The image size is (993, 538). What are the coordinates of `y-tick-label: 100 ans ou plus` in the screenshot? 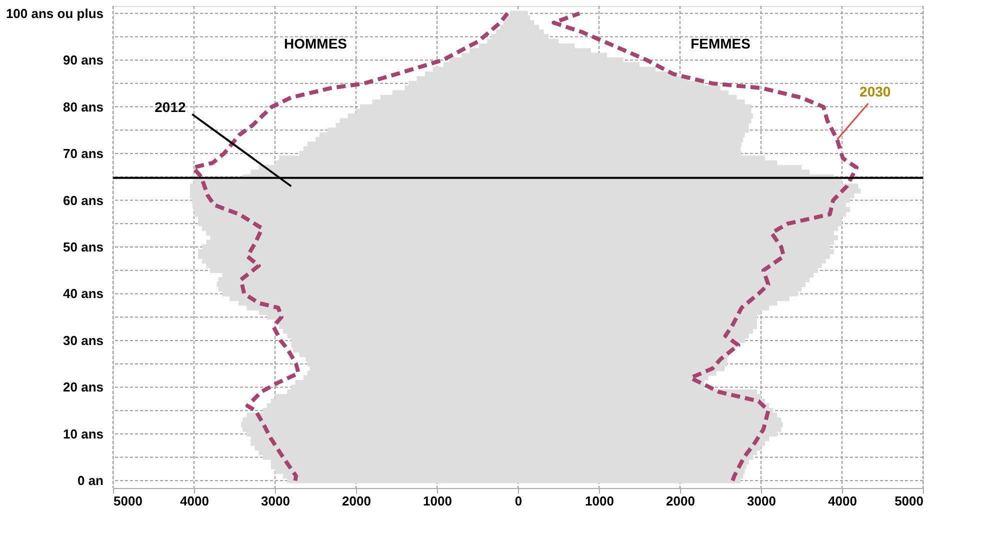 It's located at (55, 13).